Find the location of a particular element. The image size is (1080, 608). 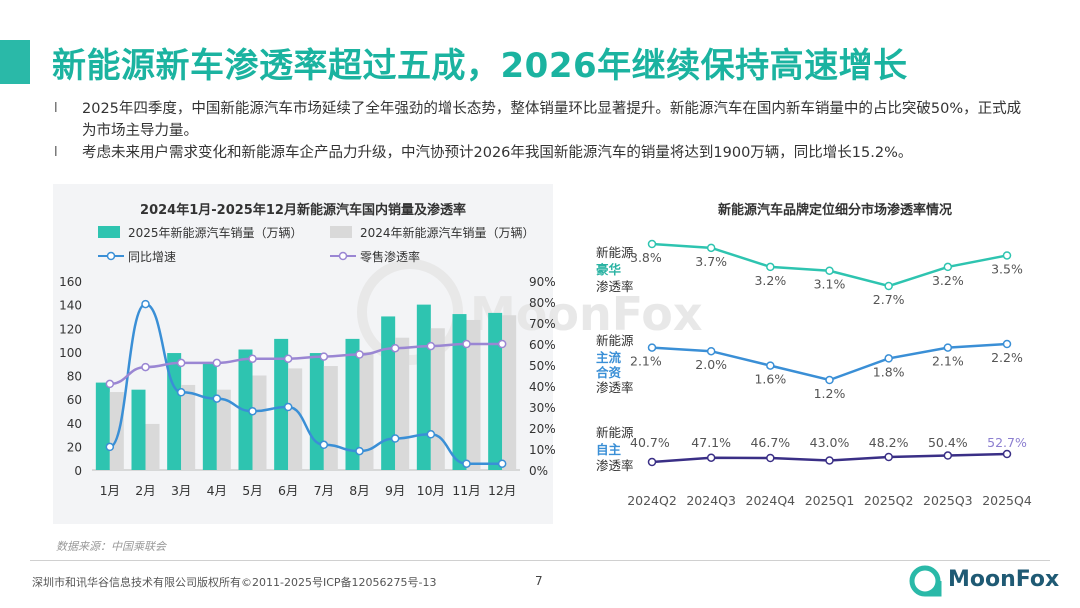

footer-divider is located at coordinates (540, 560).